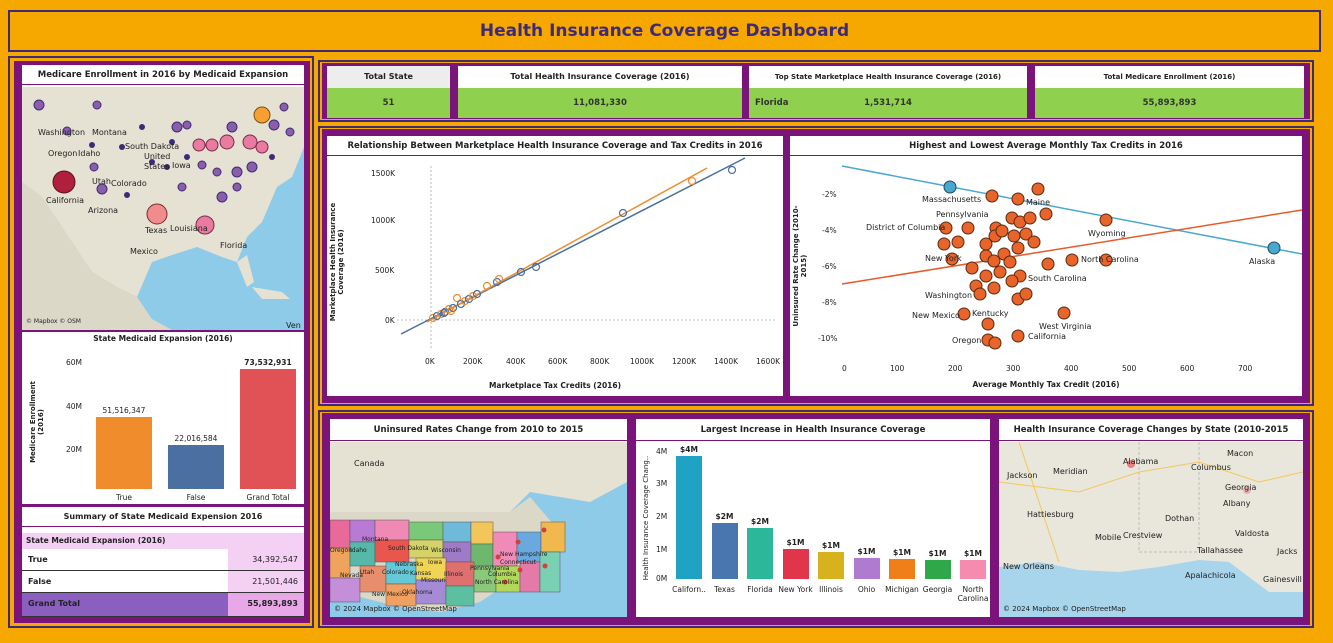  I want to click on summary-table-title: Summary of State Medicaid Expension 2016, so click(163, 517).